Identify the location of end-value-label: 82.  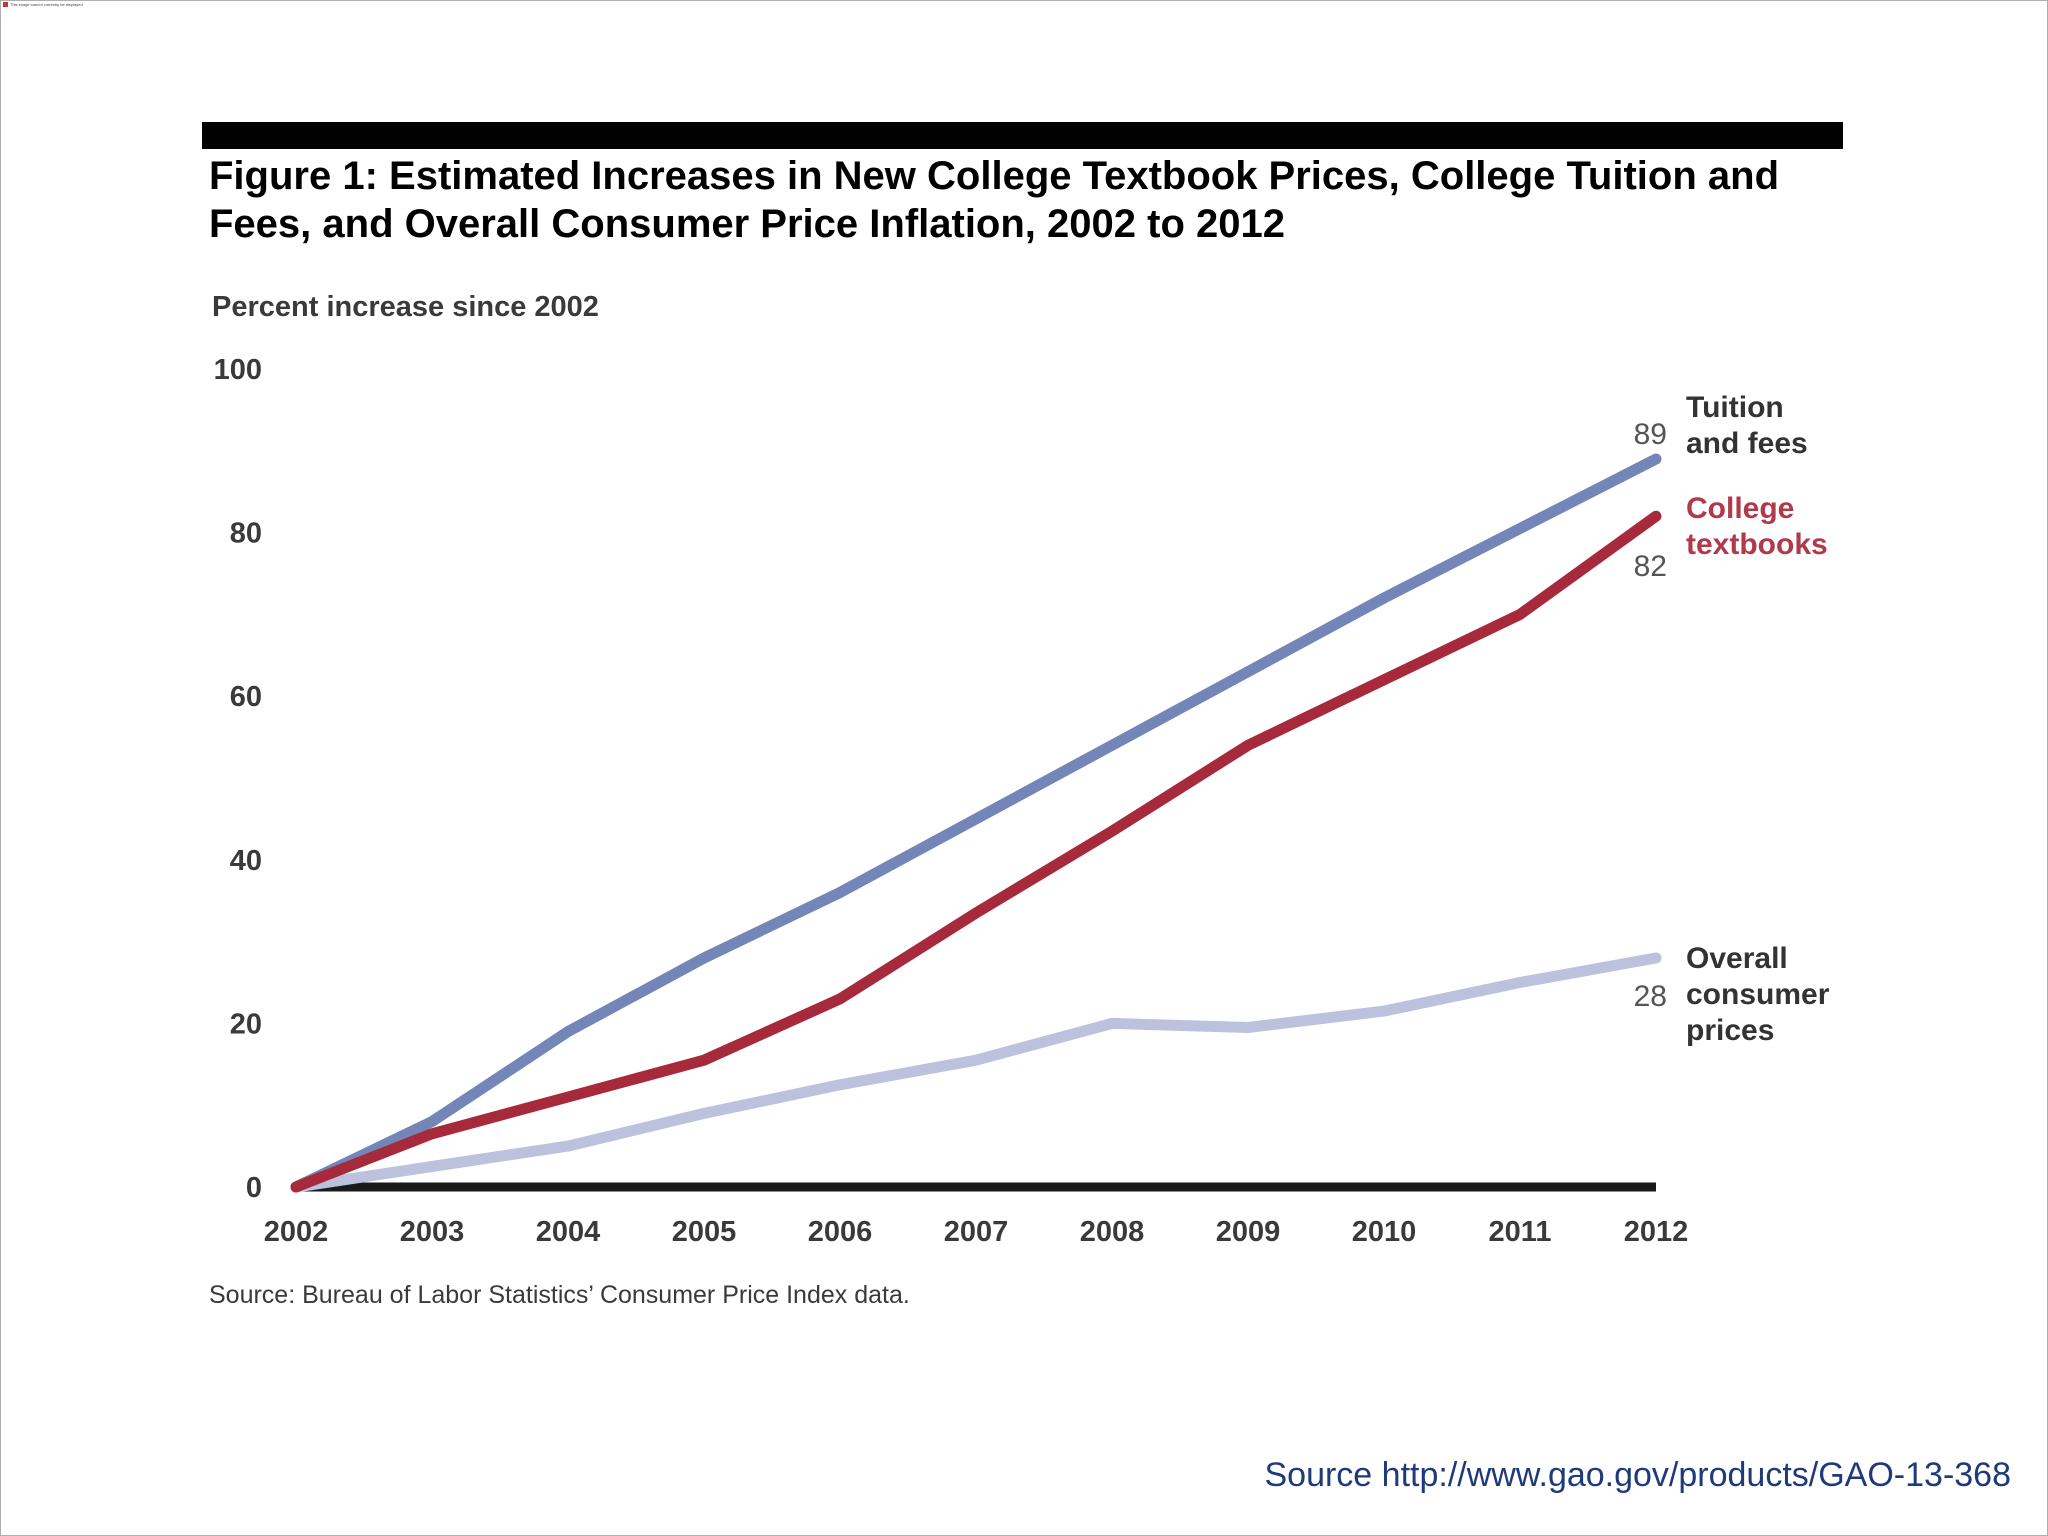
(1650, 566).